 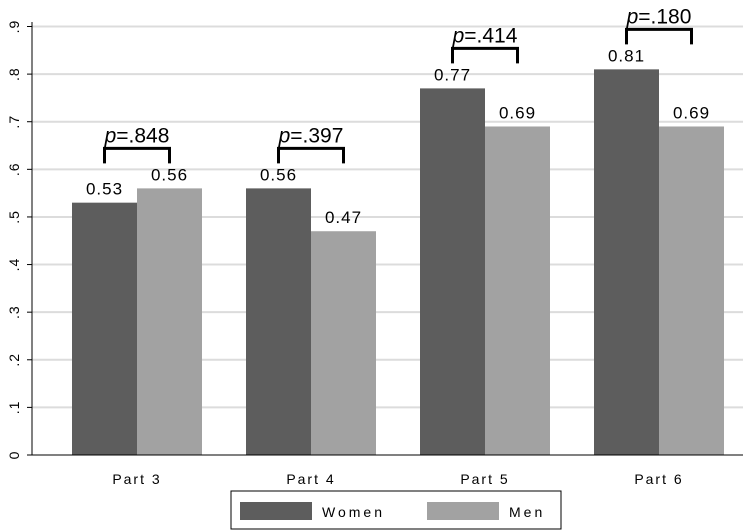 I want to click on p-value-number: =.397, so click(x=316, y=135).